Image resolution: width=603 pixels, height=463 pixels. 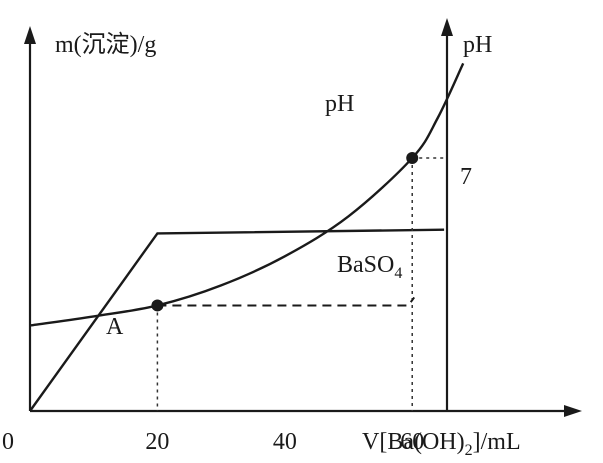 I want to click on right-y-axis-title: pH, so click(x=477, y=45).